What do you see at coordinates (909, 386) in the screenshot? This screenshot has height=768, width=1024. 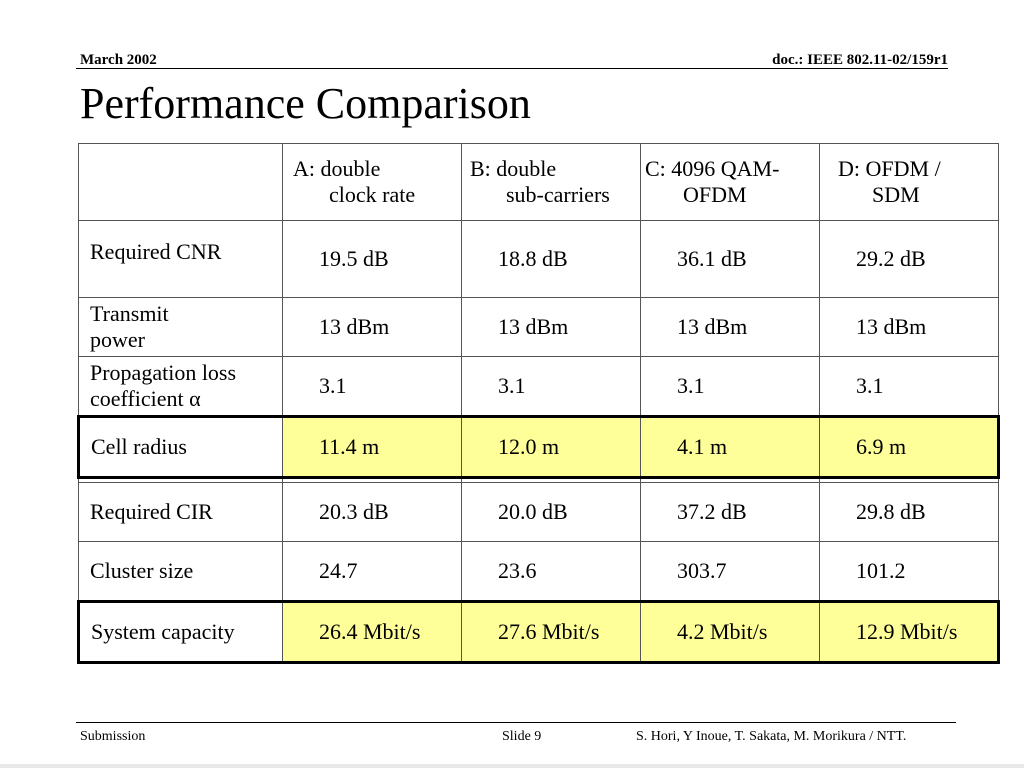 I see `prop-value-d: 3.1` at bounding box center [909, 386].